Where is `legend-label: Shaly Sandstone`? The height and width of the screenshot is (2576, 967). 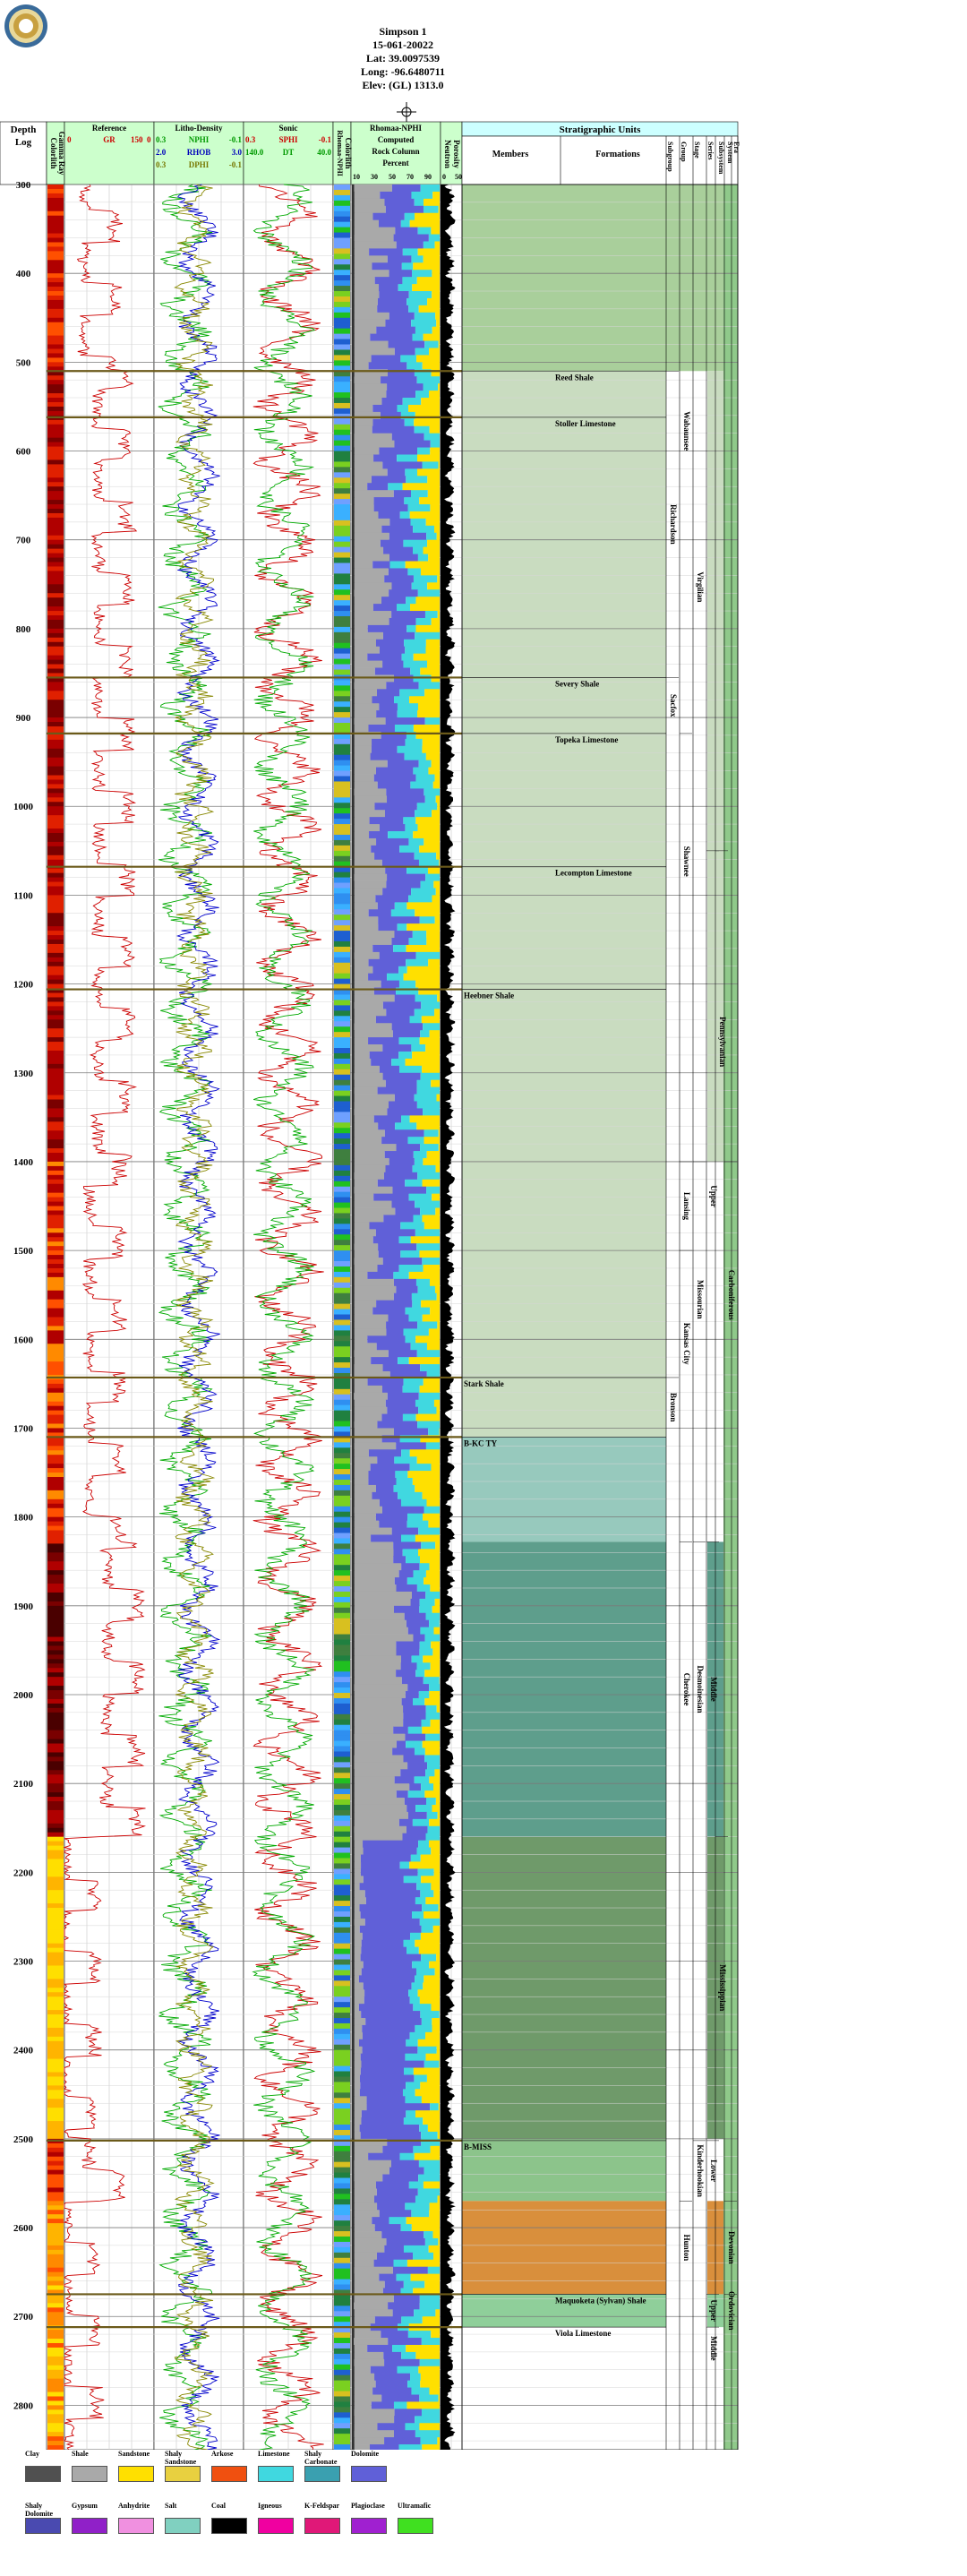 legend-label: Shaly Sandstone is located at coordinates (181, 2458).